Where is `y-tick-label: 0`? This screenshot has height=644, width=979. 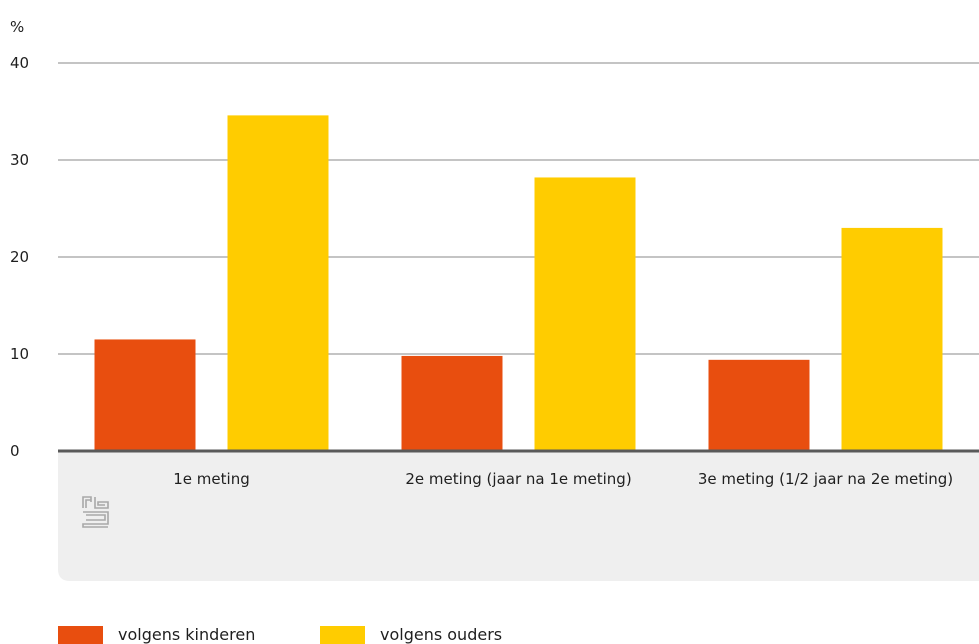 y-tick-label: 0 is located at coordinates (15, 451).